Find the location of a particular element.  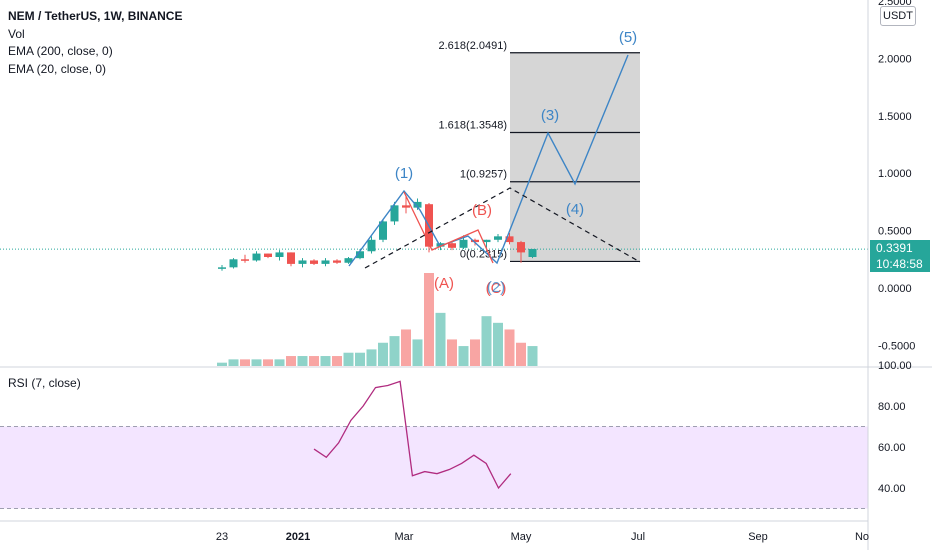

time-tick-label: 23 is located at coordinates (222, 537).